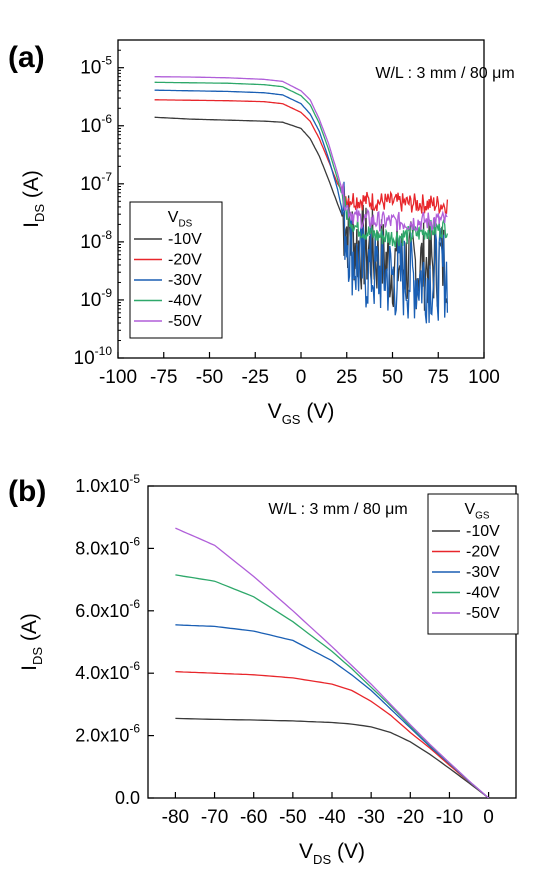 This screenshot has width=552, height=880. I want to click on x-tick-label: 50, so click(392, 377).